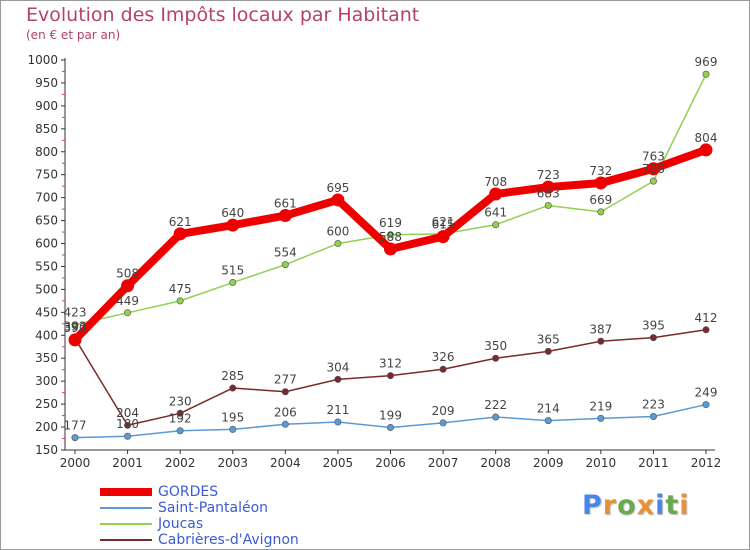 The image size is (750, 550). Describe the element at coordinates (706, 318) in the screenshot. I see `data-label: 412` at that location.